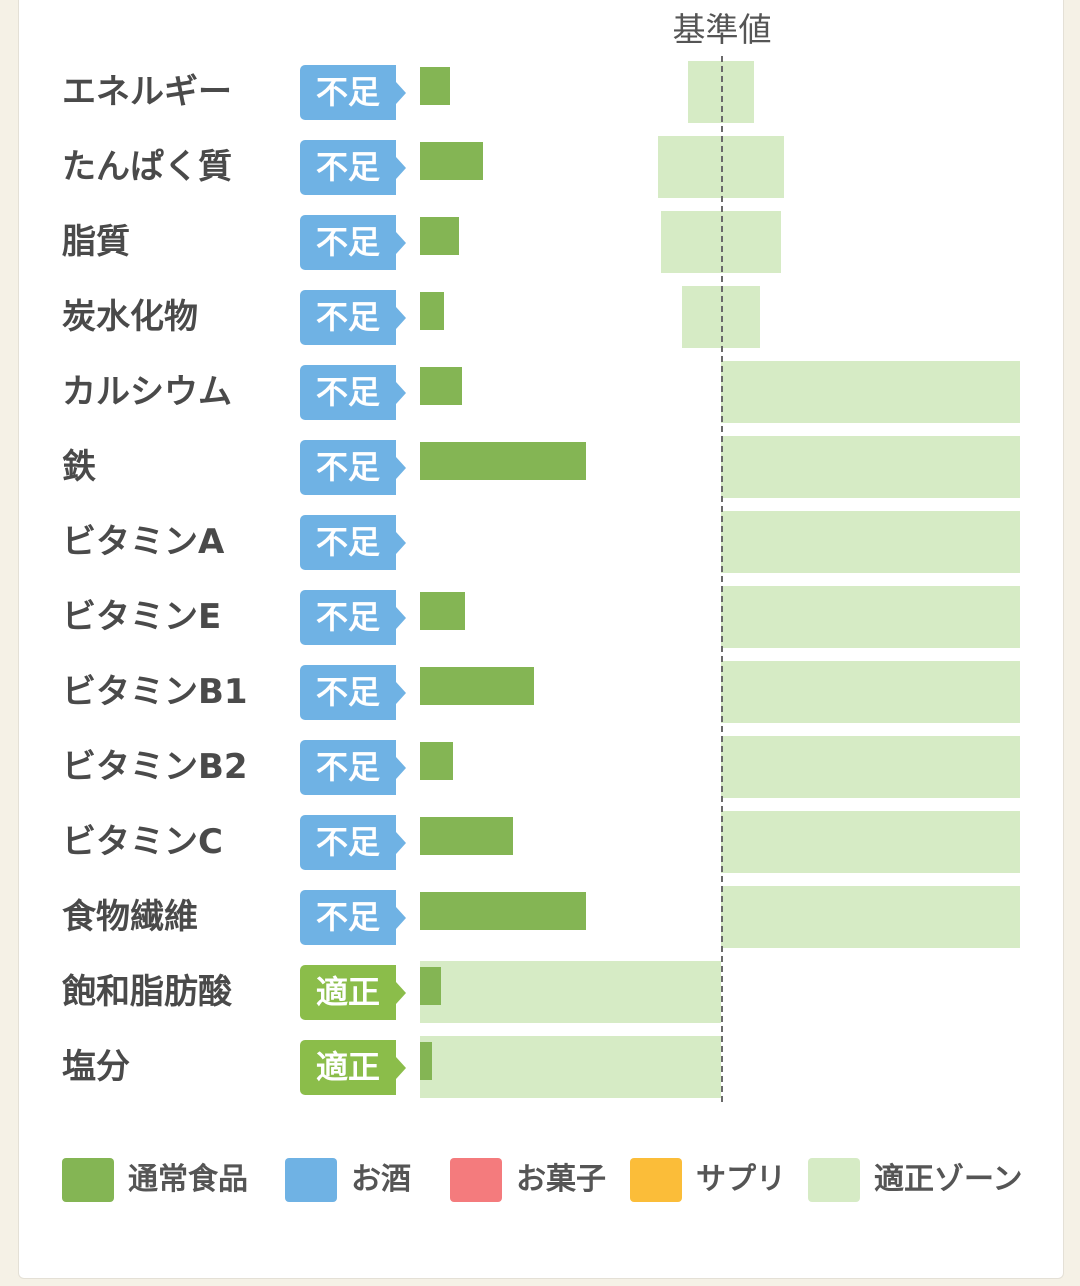 The image size is (1080, 1286). I want to click on chart-legend: 通常食品 お酒 お菓子 サプリ 適正ゾーン, so click(540, 1180).